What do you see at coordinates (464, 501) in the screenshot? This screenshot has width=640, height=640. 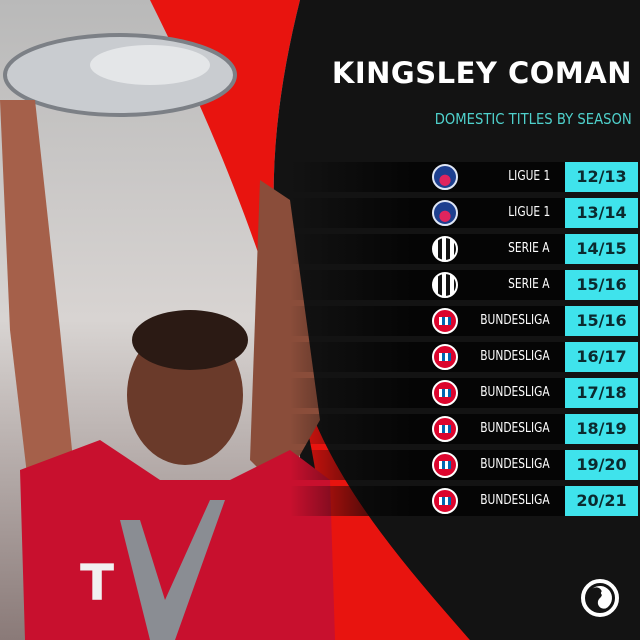 I see `title-row: BUNDESLIGA 20/21` at bounding box center [464, 501].